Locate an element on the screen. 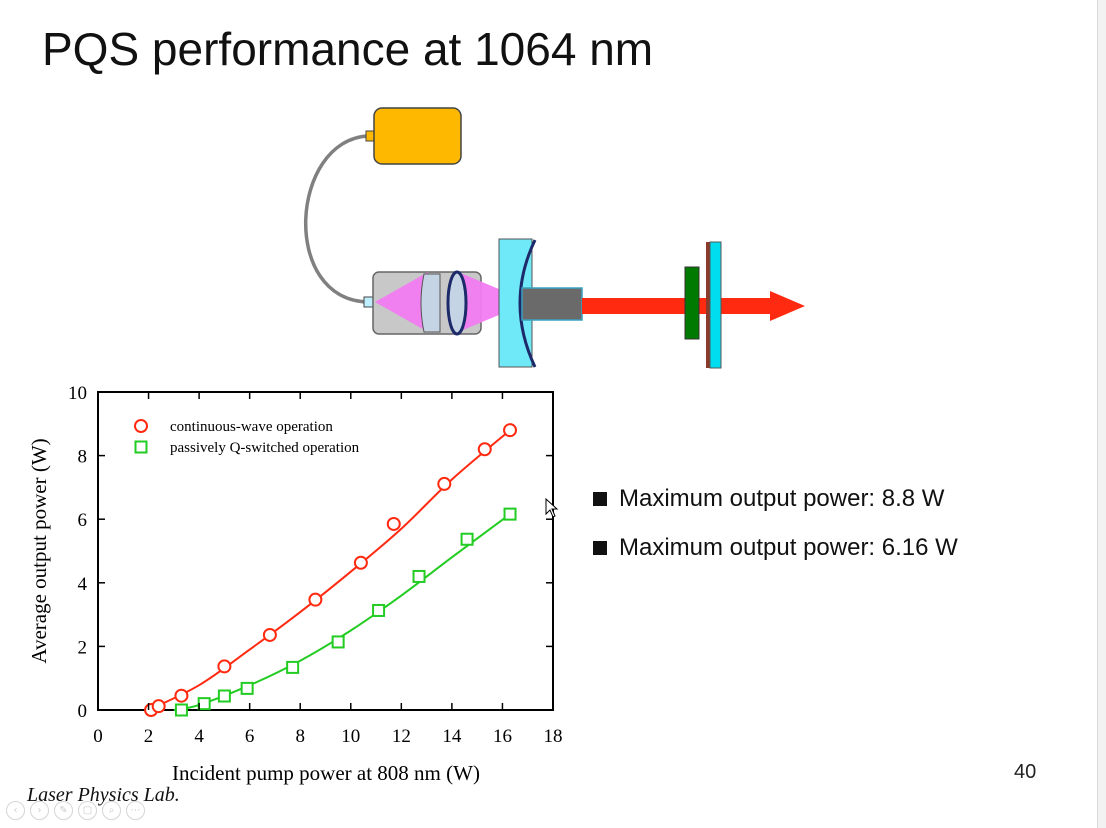 The image size is (1106, 828). output-coupler is located at coordinates (715, 305).